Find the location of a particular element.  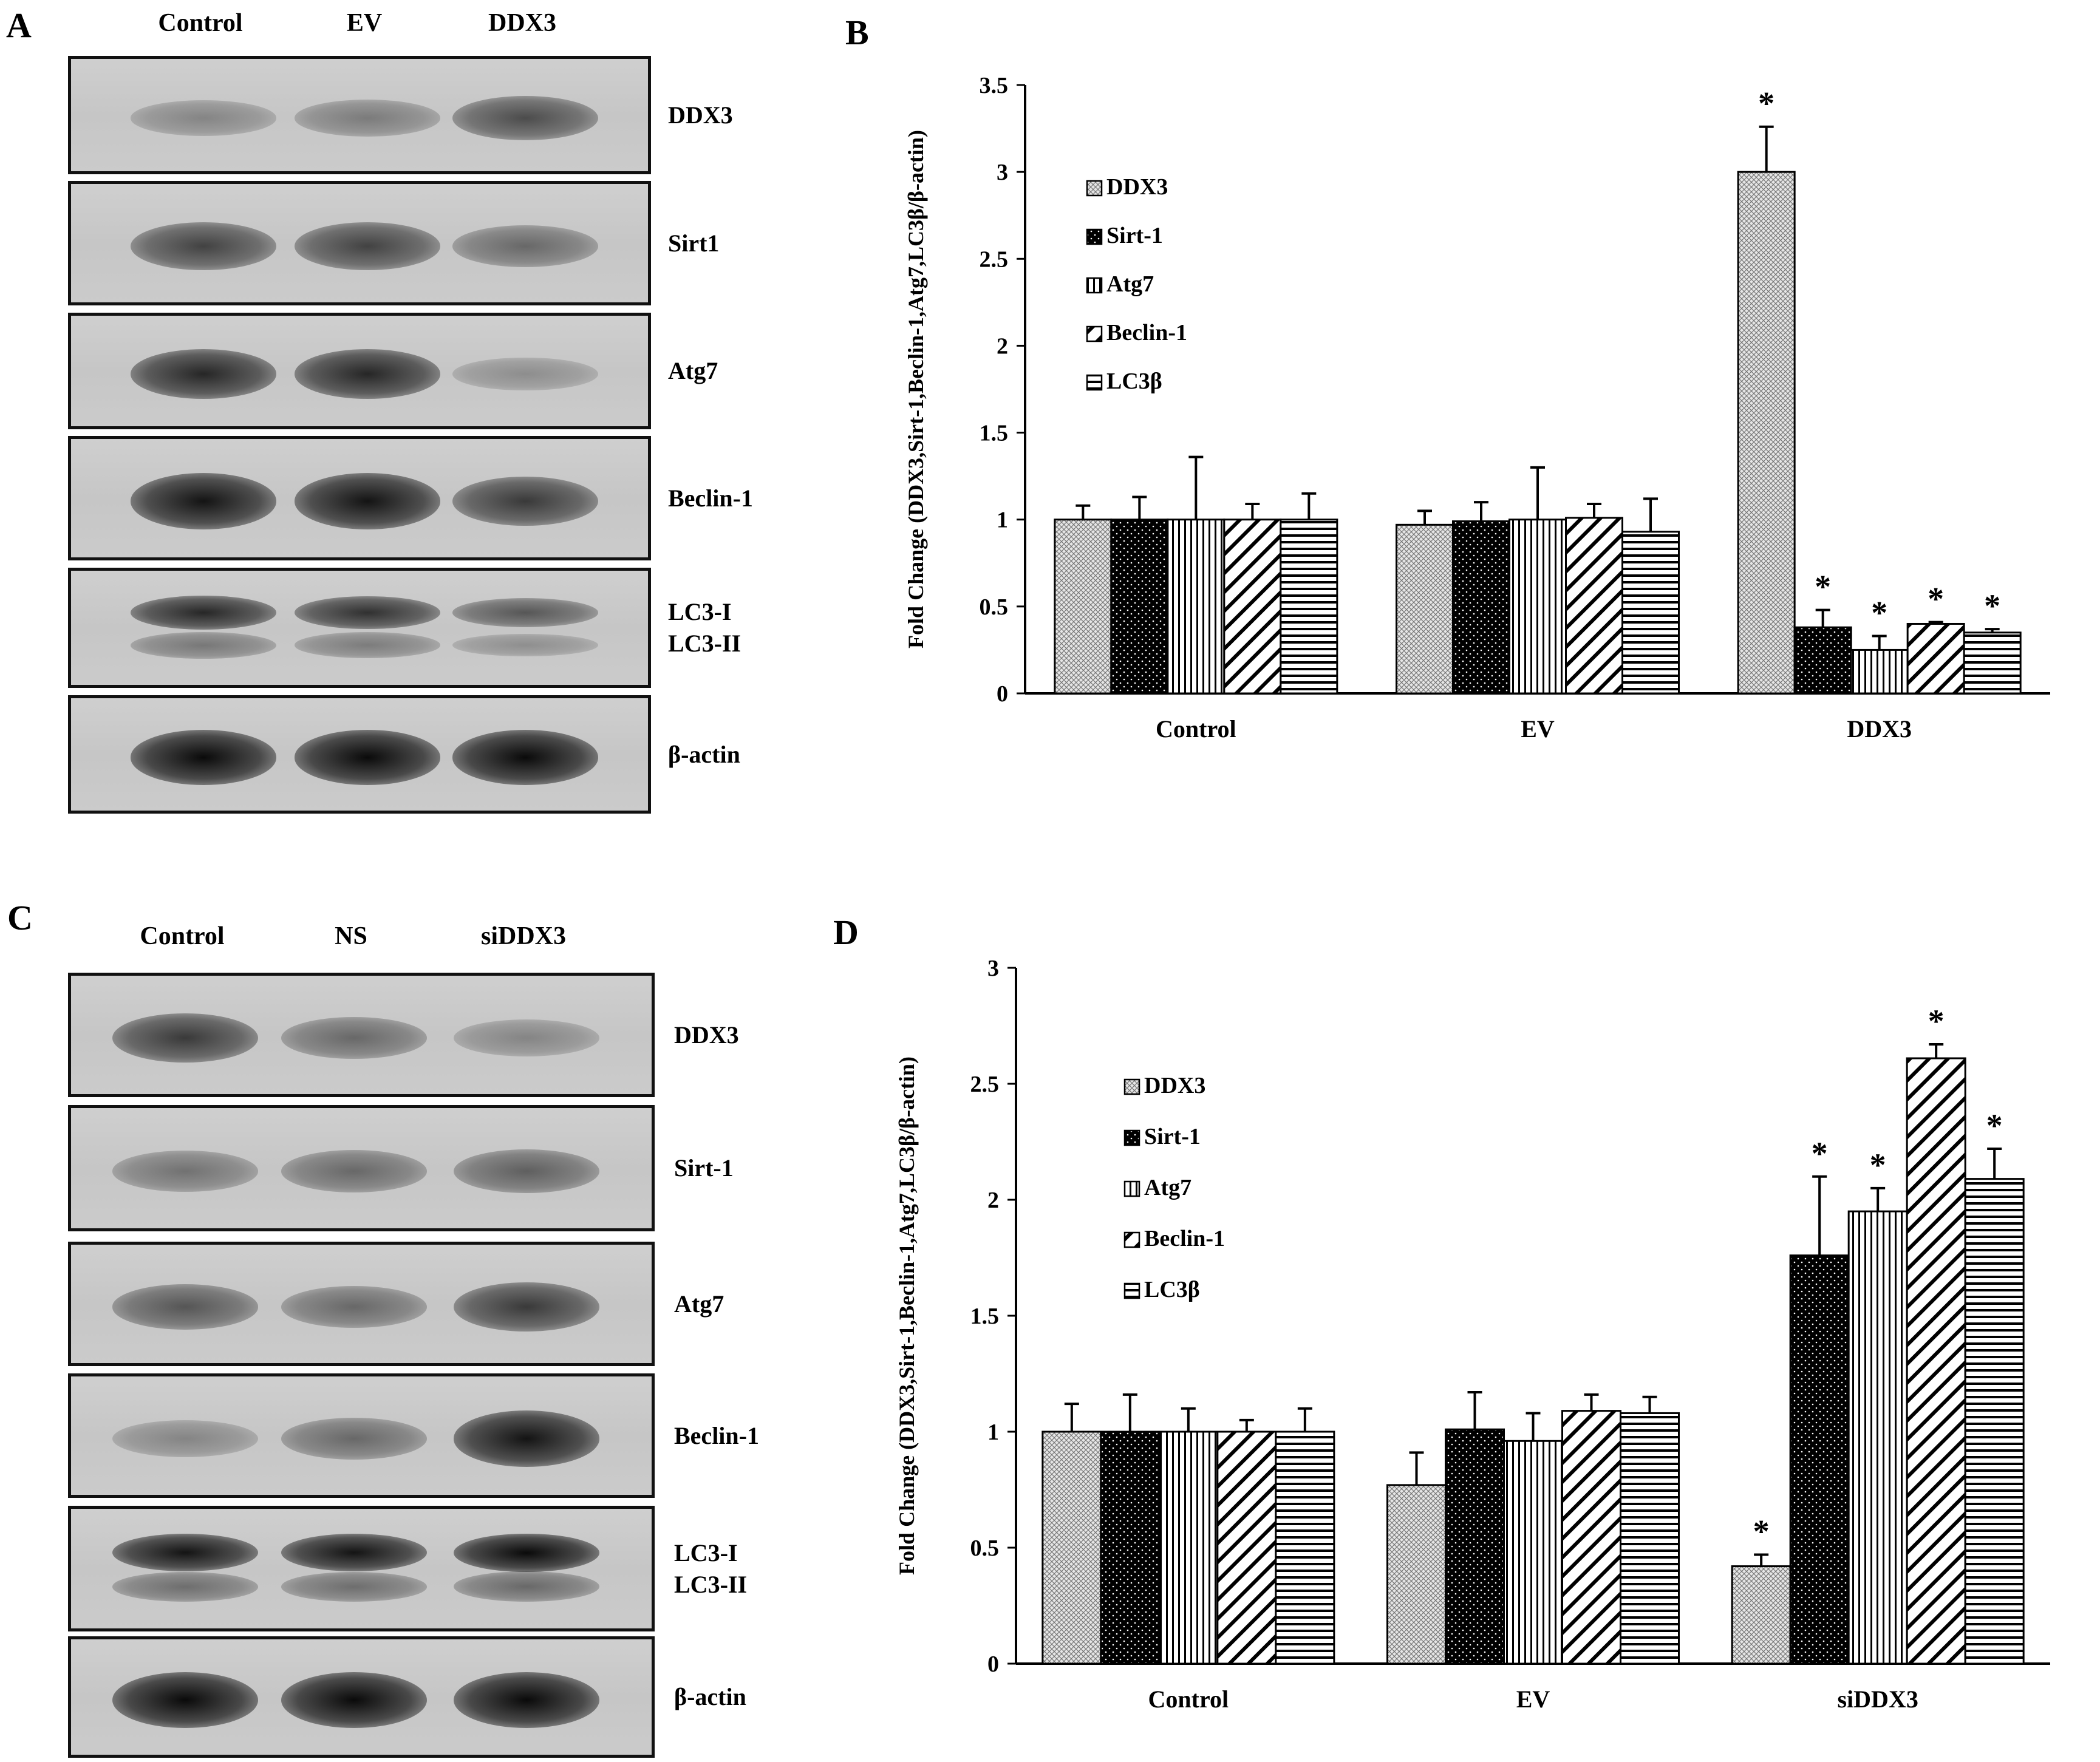

y-tick-label: 3.5 is located at coordinates (994, 85).